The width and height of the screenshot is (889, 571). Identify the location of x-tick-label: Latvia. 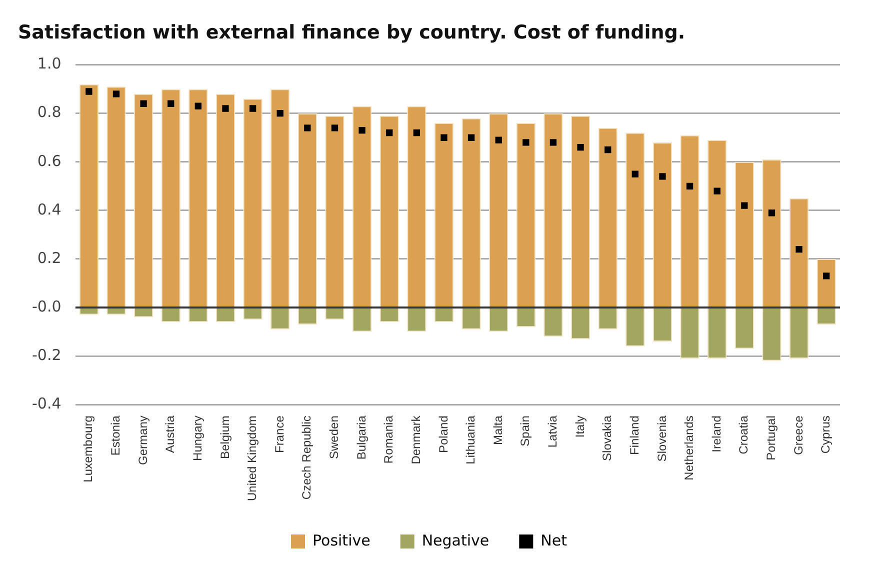
(553, 431).